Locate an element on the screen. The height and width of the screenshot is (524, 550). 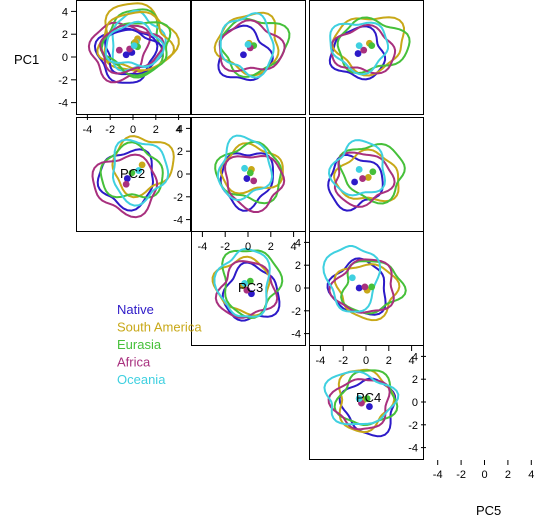
axis-label-pc2: PC2 is located at coordinates (132, 173).